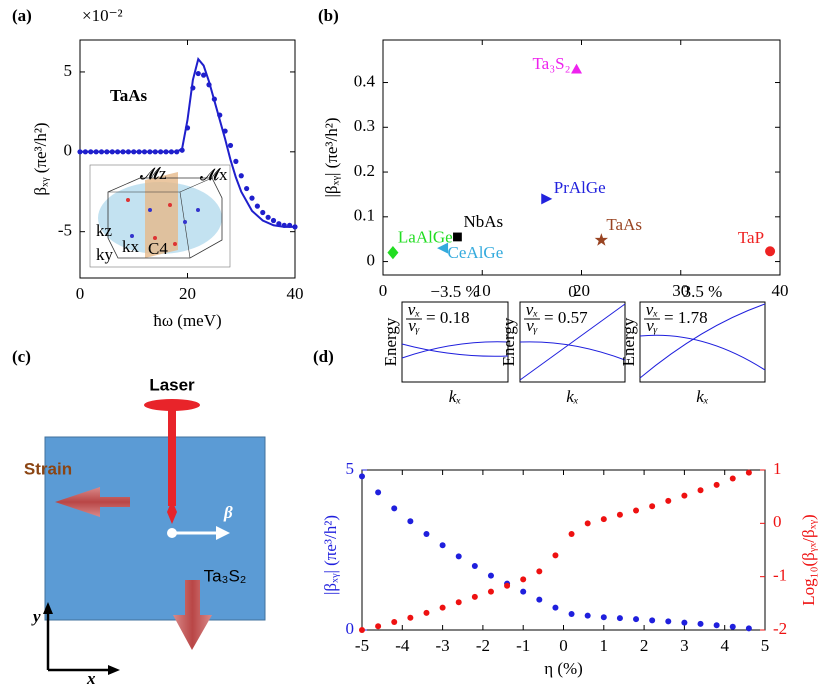  Describe the element at coordinates (532, 309) in the screenshot. I see `ratio-num: vₓ` at that location.